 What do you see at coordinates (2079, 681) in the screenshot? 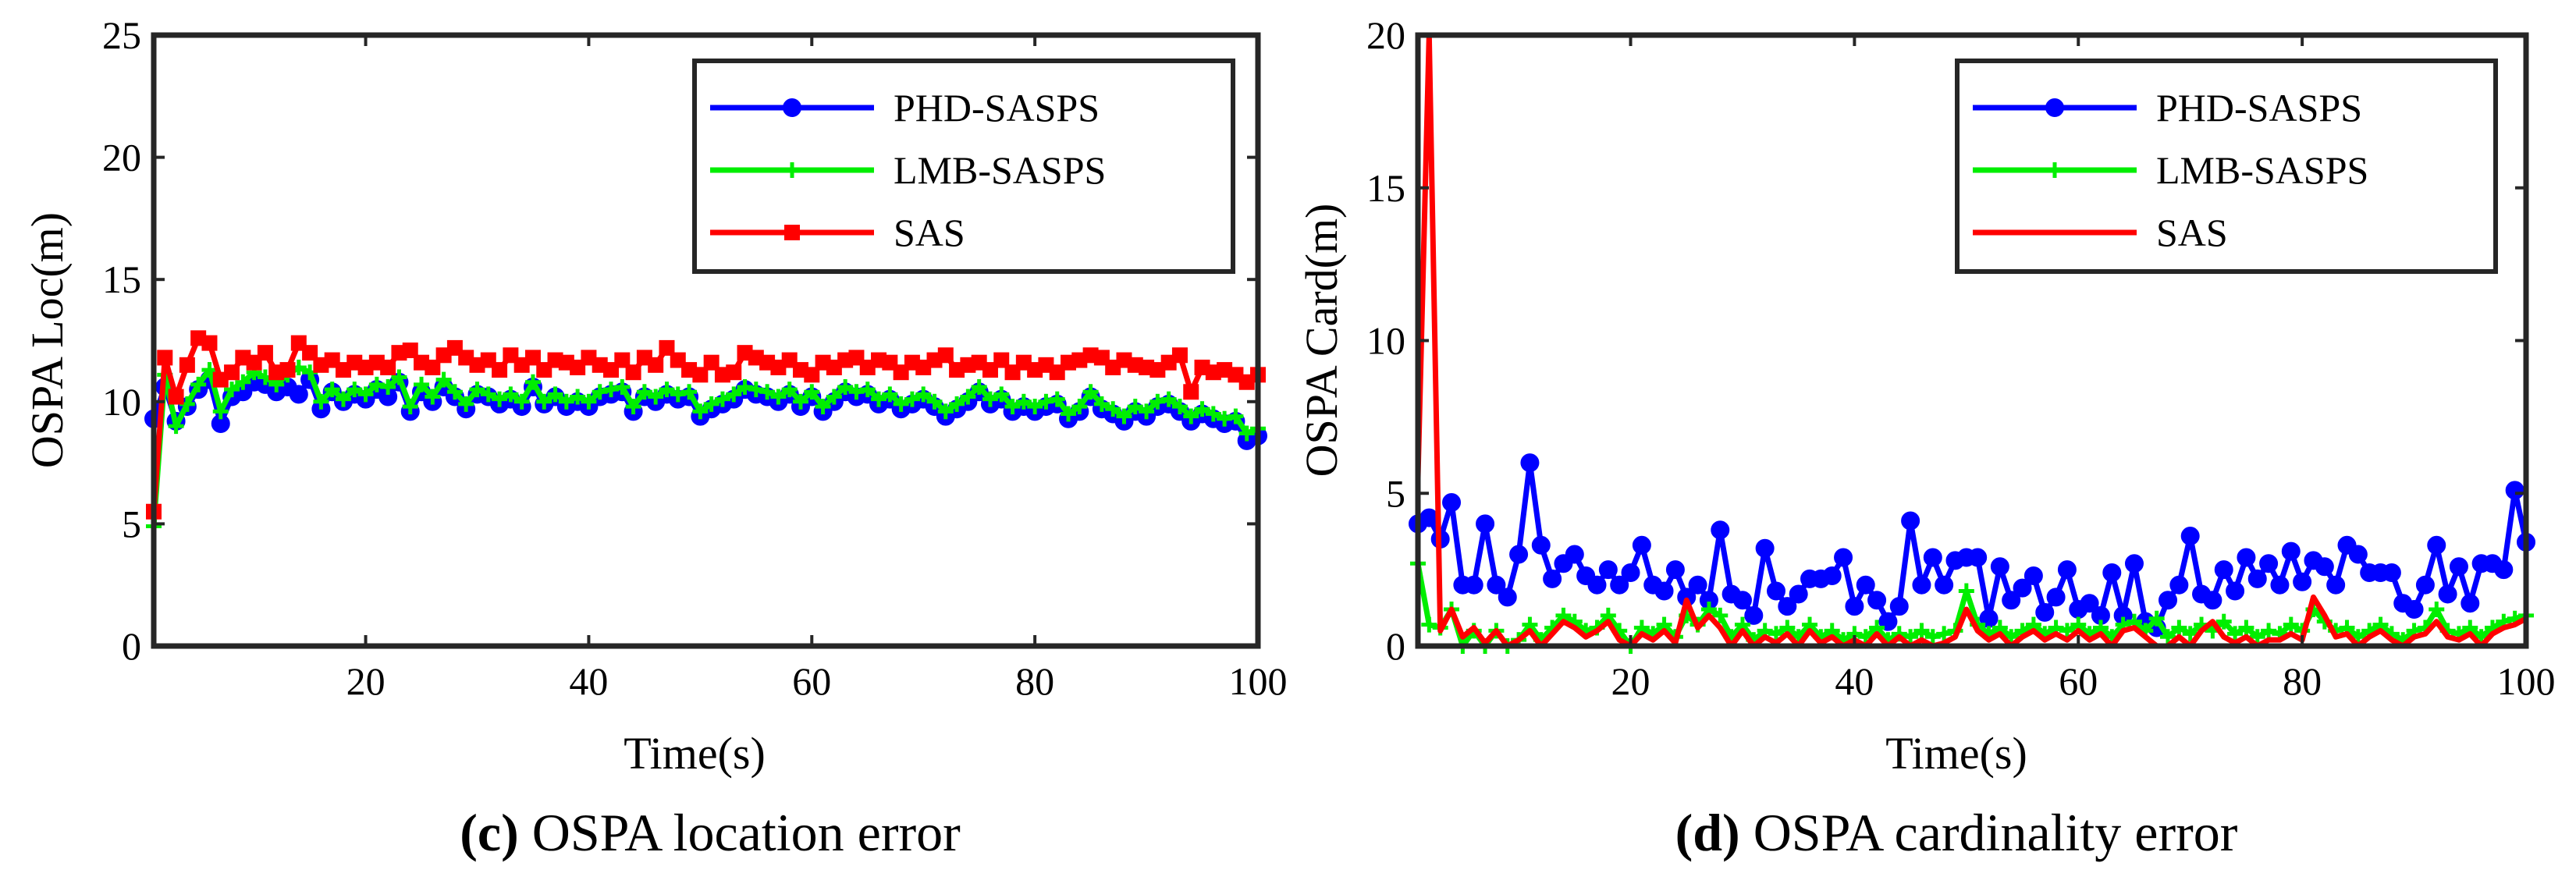
I see `panel-d-xtick-label-2: 60` at bounding box center [2079, 681].